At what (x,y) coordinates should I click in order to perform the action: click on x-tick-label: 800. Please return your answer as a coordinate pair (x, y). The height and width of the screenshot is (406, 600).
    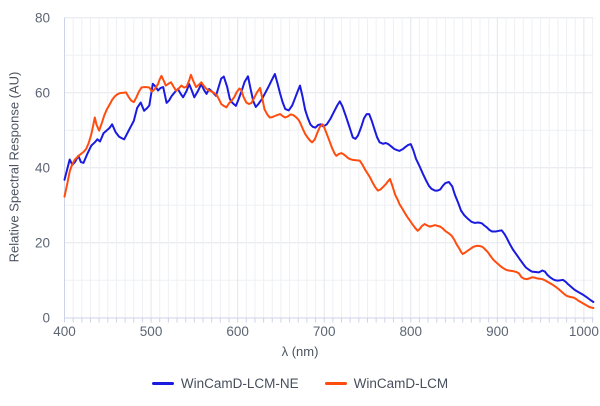
    Looking at the image, I should click on (411, 331).